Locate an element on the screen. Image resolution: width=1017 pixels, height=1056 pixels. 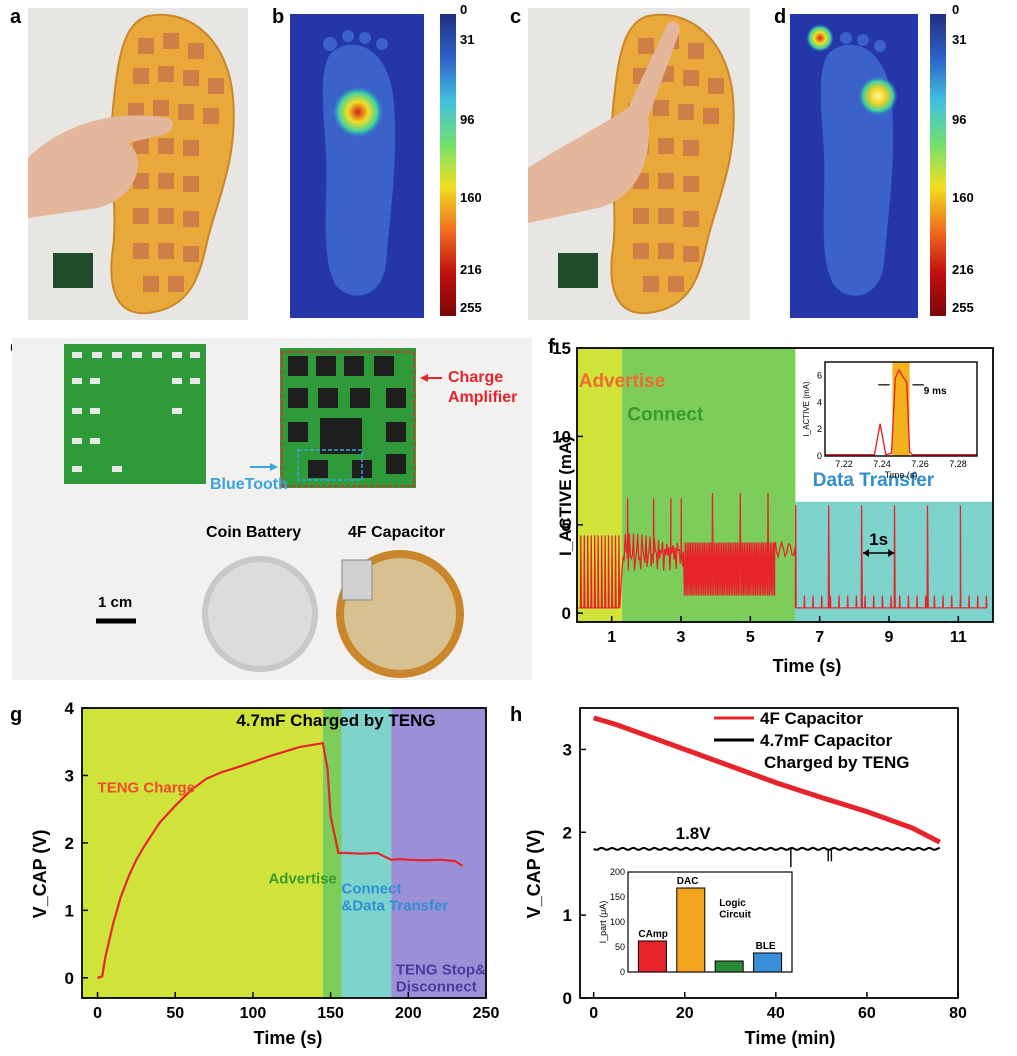
f-inset-xtick-label: 7.26 is located at coordinates (920, 464).